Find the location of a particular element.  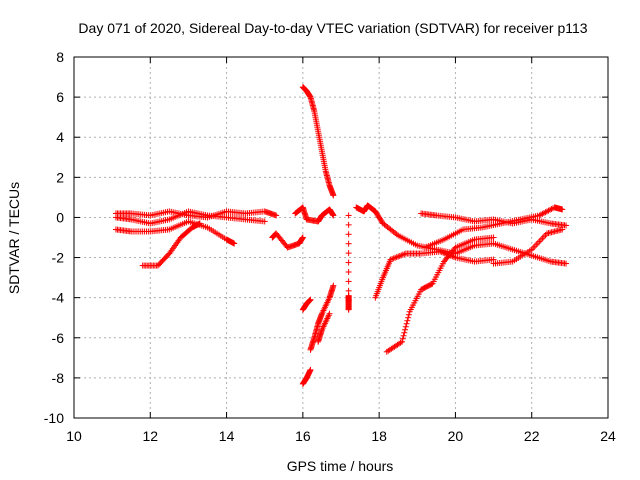

x-tick-label: 16 is located at coordinates (303, 436).